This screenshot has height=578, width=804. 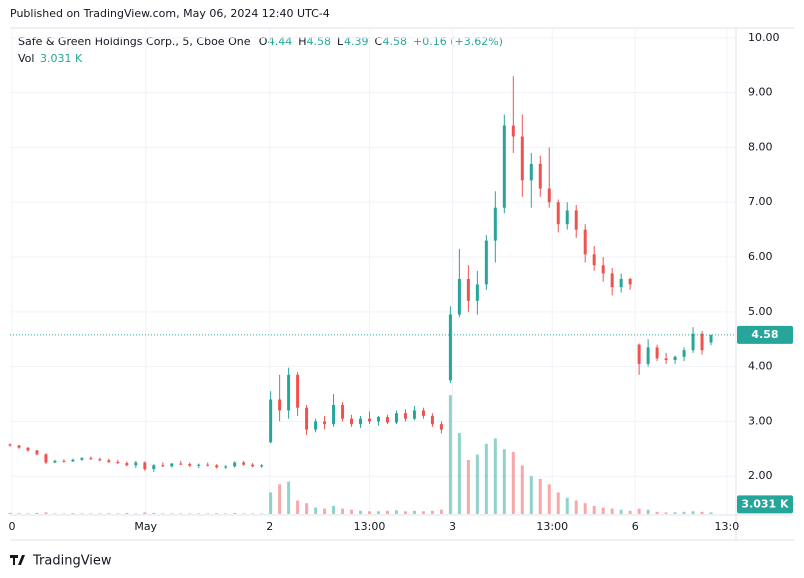 What do you see at coordinates (764, 334) in the screenshot?
I see `last-price-label: 4.58` at bounding box center [764, 334].